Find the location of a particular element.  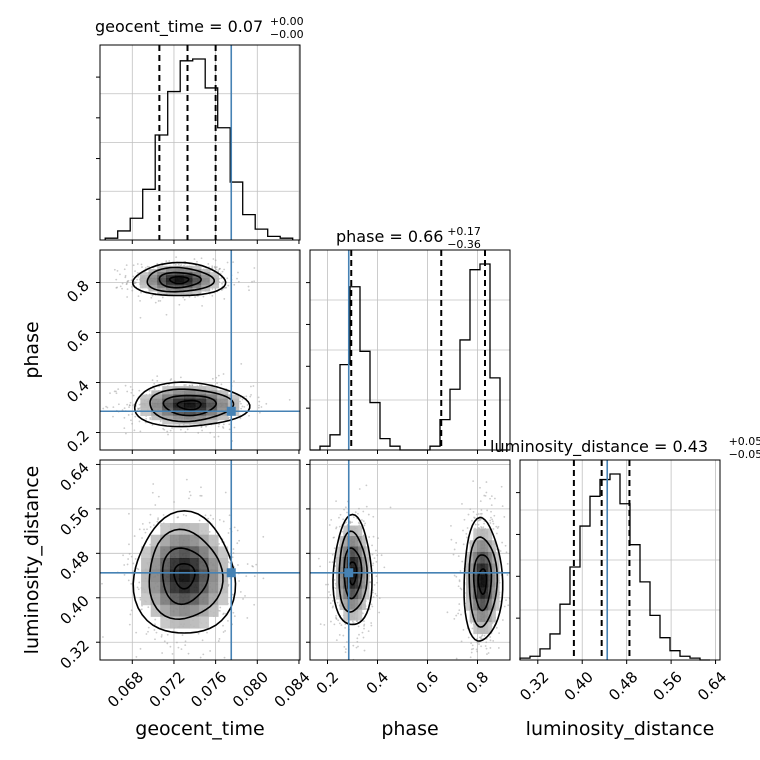

x-tick-label-luminosity_distance: 0.40 is located at coordinates (579, 686).